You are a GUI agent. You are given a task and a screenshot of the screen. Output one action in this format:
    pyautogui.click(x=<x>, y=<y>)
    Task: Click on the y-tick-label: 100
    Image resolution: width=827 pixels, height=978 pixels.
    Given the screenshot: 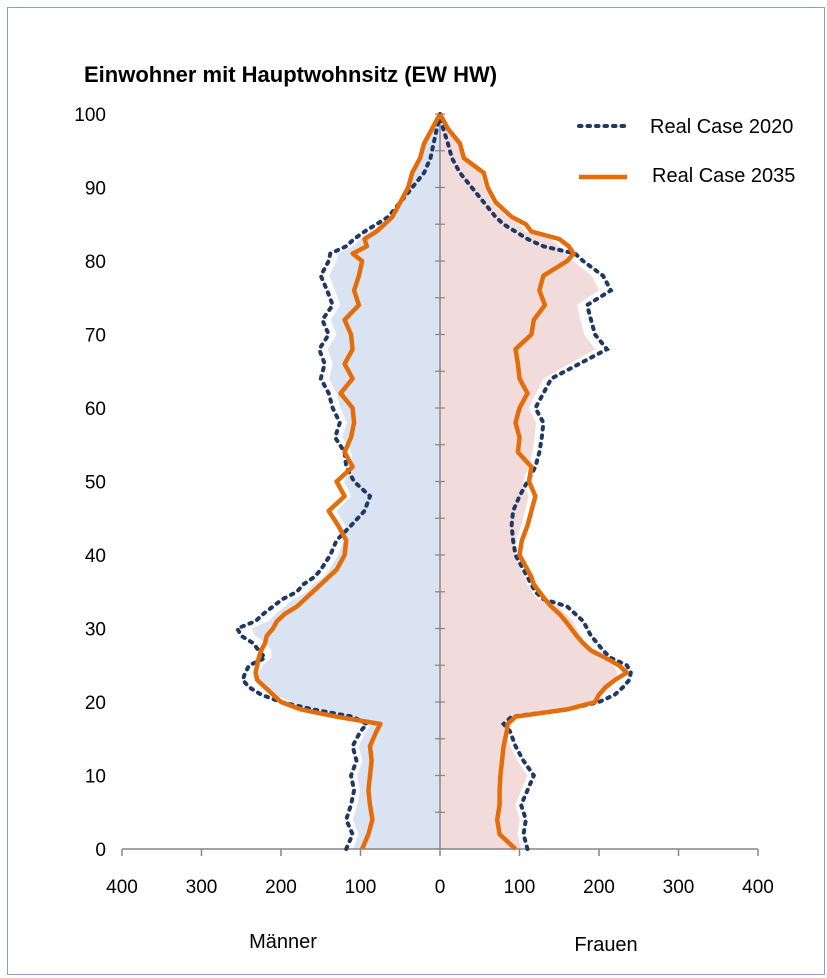 What is the action you would take?
    pyautogui.click(x=90, y=115)
    